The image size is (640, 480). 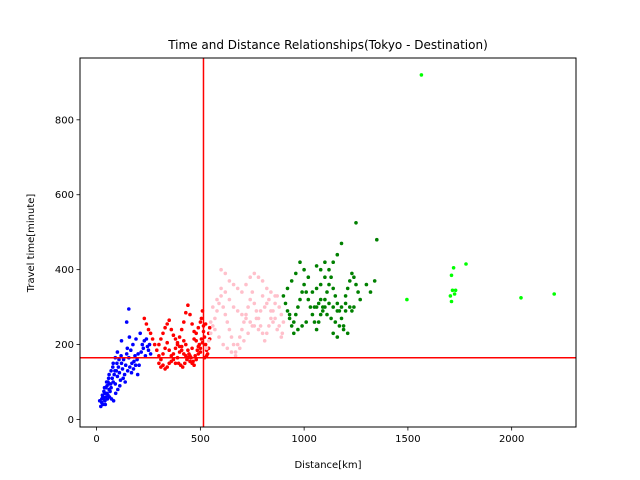 What do you see at coordinates (327, 465) in the screenshot?
I see `x-axis-label: Distance[km]` at bounding box center [327, 465].